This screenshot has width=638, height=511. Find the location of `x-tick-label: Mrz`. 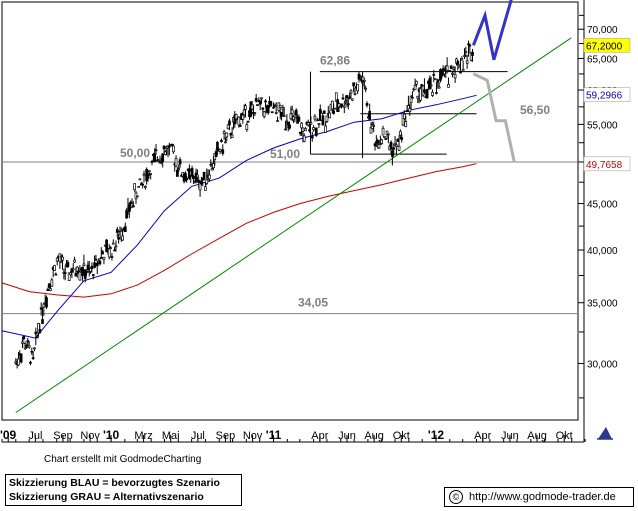

x-tick-label: Mrz is located at coordinates (143, 436).